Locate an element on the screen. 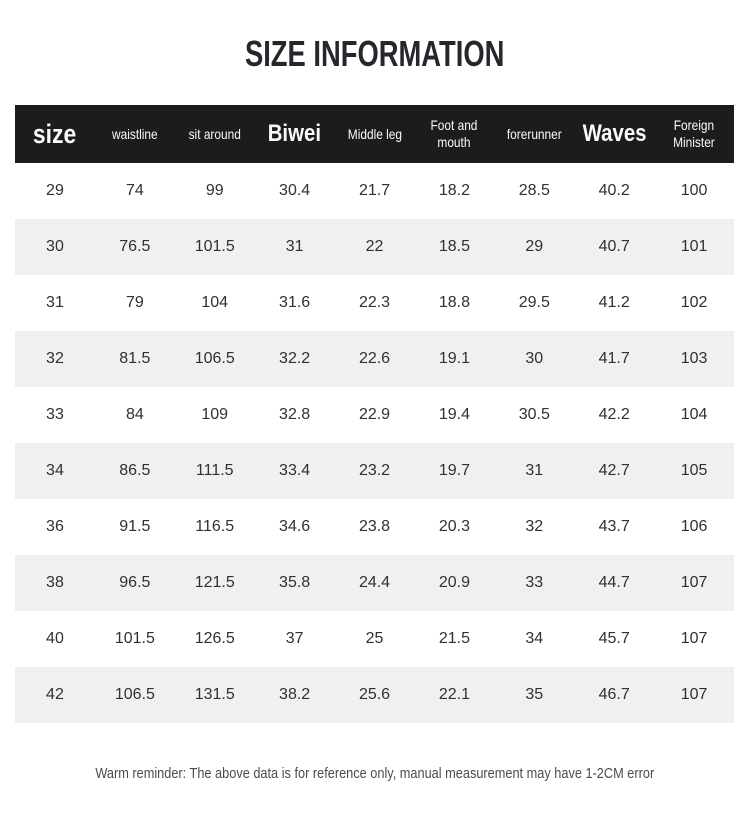 This screenshot has width=750, height=828. table-row: 42 106.5 131.5 38.2 25.6 22.1 35 46.7 107 is located at coordinates (374, 695).